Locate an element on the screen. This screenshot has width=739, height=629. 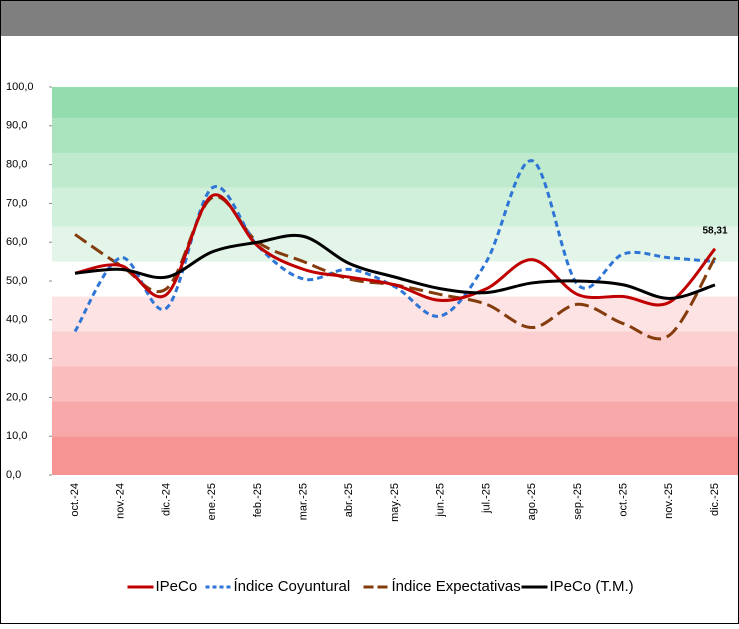
x-tick-label: feb.-25 is located at coordinates (258, 500).